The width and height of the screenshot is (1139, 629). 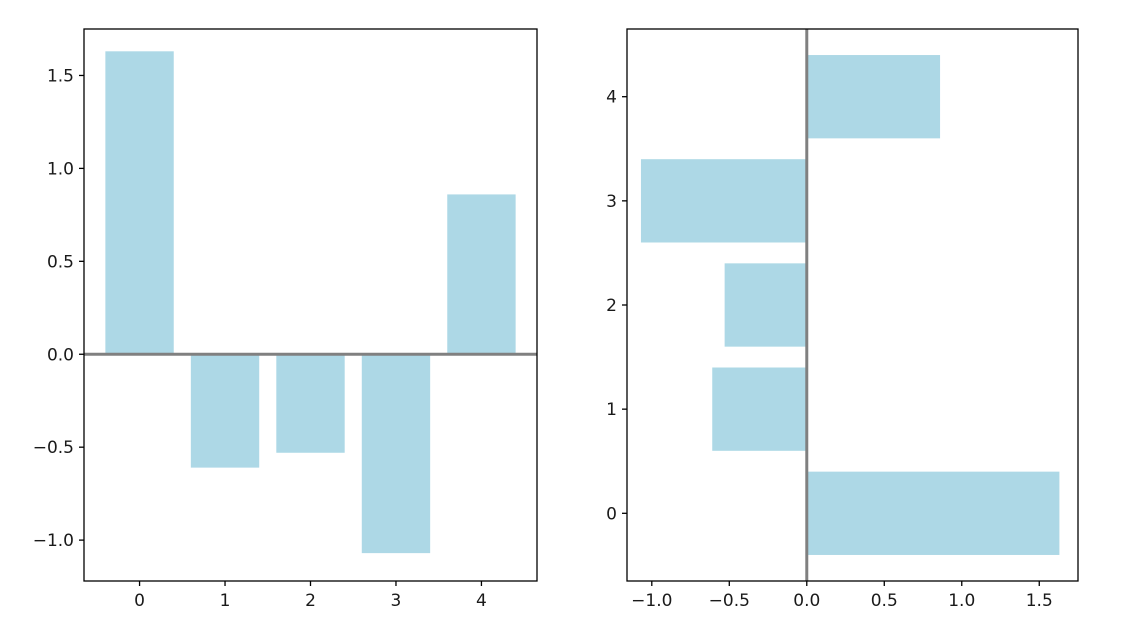 What do you see at coordinates (611, 410) in the screenshot?
I see `y-tick-label: 1` at bounding box center [611, 410].